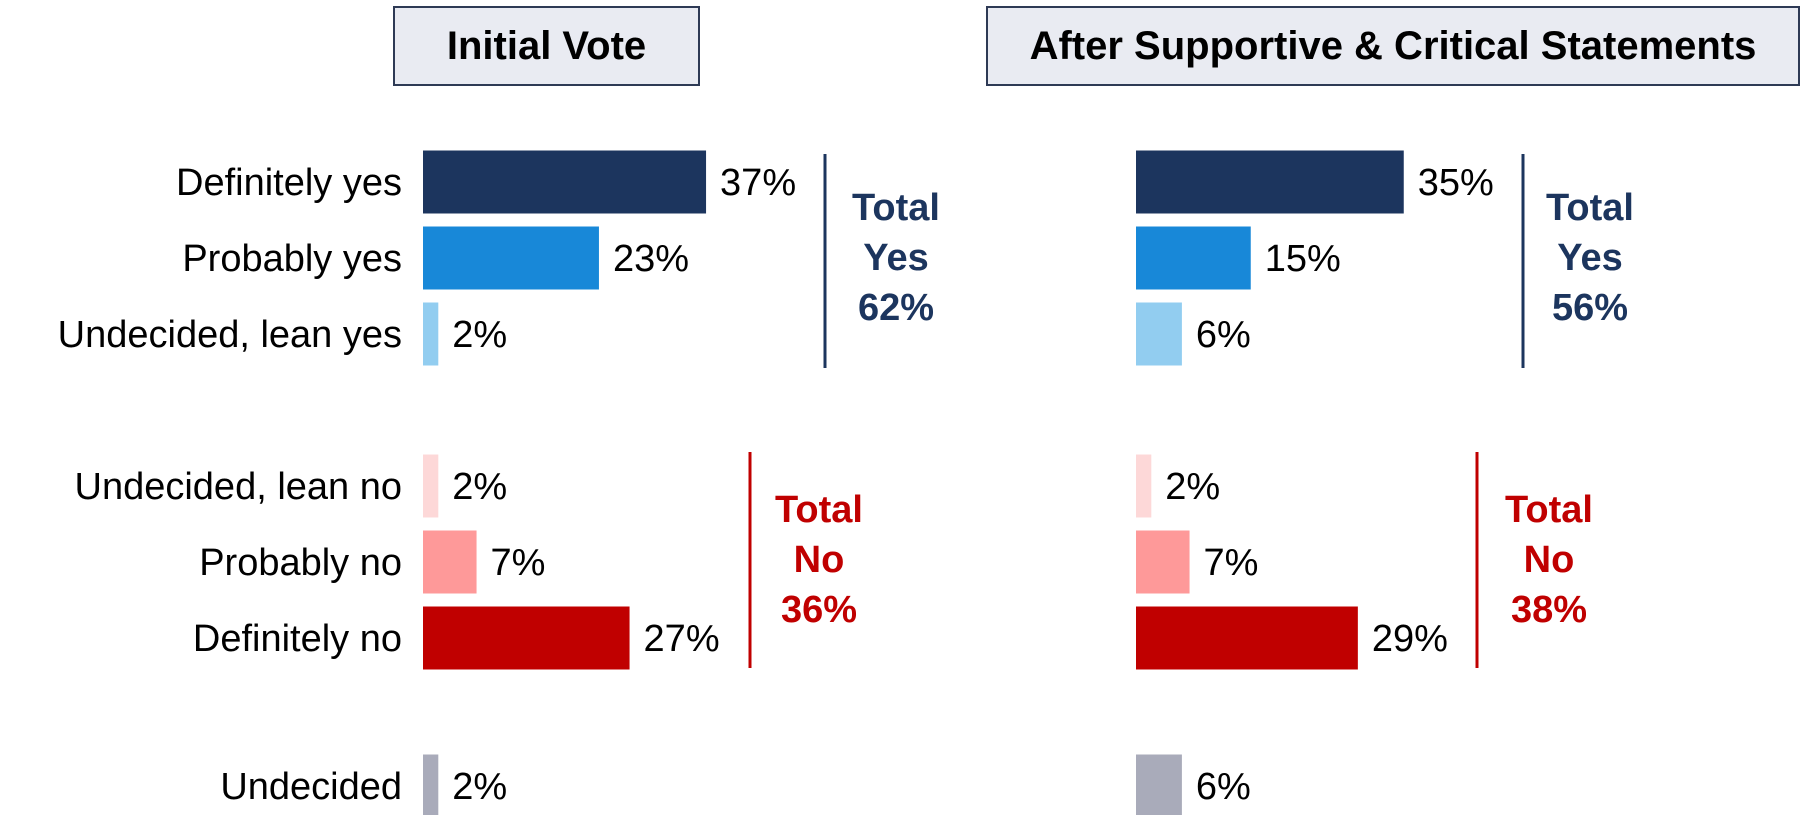 The width and height of the screenshot is (1818, 815). Describe the element at coordinates (1159, 784) in the screenshot. I see `bar-after-undecided` at that location.